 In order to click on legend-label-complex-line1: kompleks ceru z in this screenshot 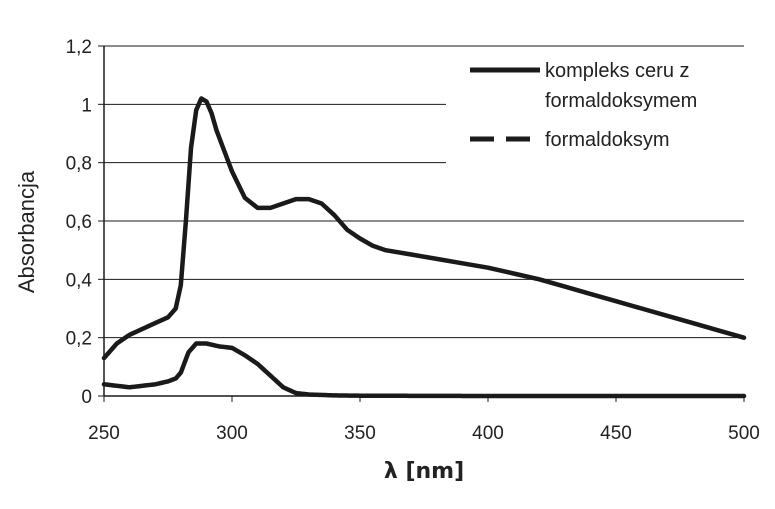, I will do `click(617, 71)`.